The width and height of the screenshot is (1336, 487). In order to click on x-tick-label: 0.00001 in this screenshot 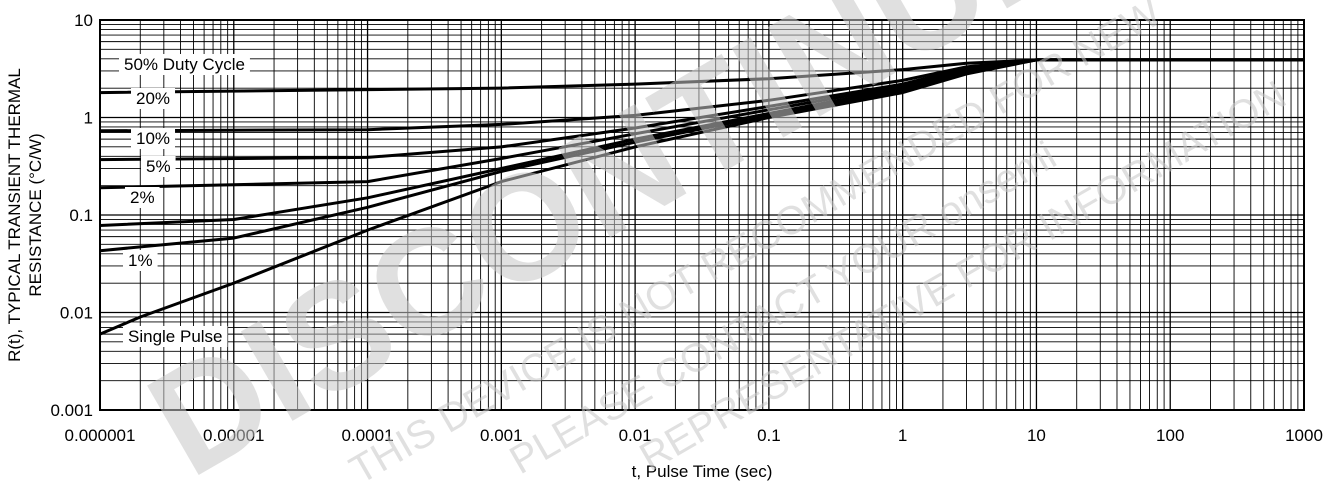, I will do `click(233, 435)`.